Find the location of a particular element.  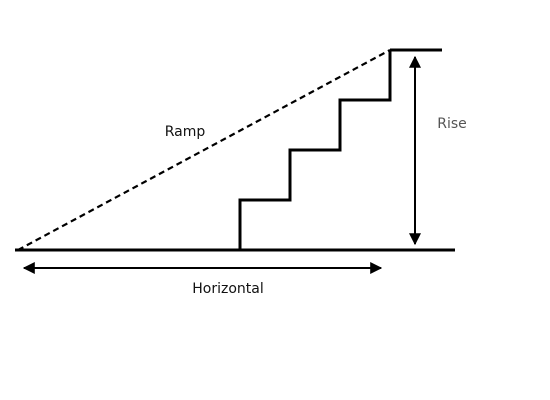

horizontal-label: Horizontal is located at coordinates (227, 289).